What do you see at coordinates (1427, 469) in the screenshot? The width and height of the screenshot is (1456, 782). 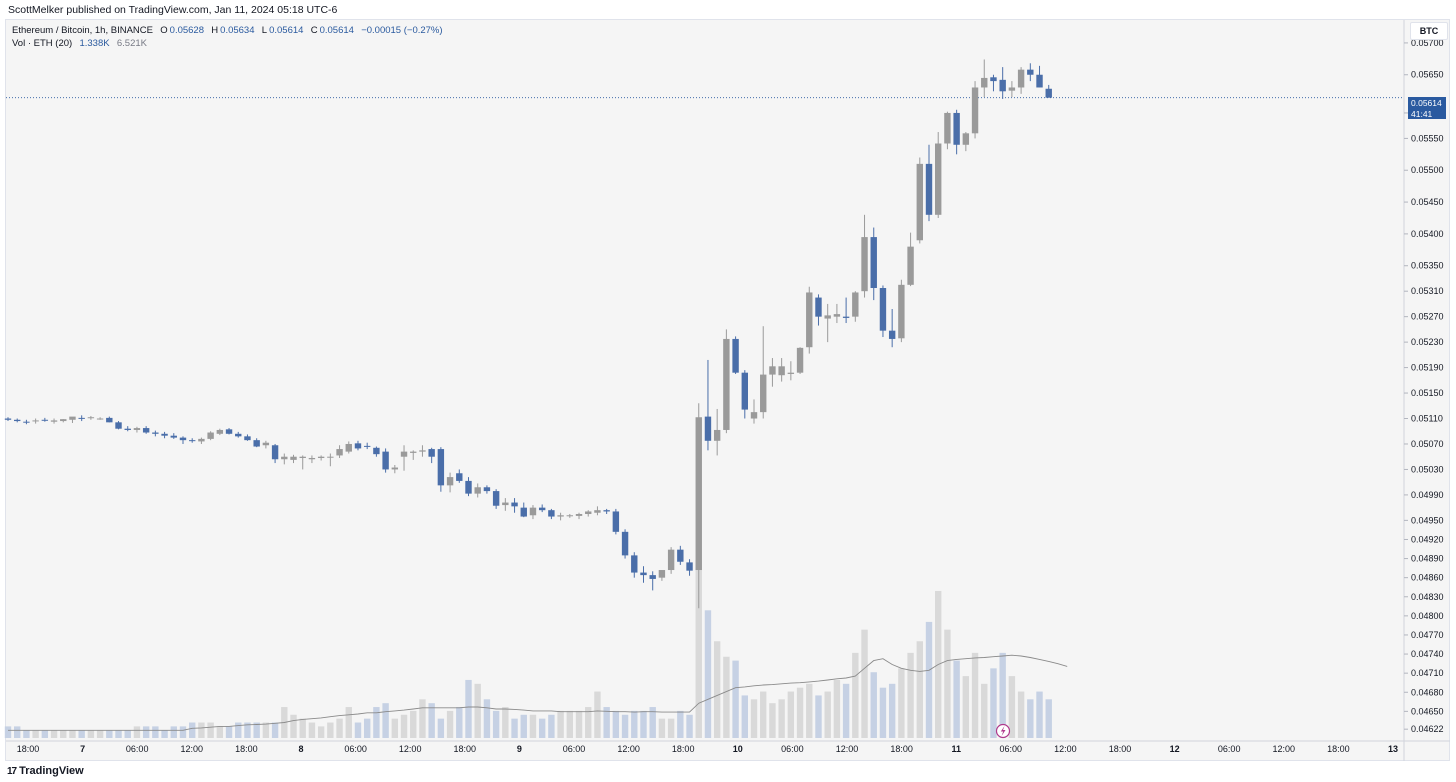 I see `y-tick-label: 0.05030` at bounding box center [1427, 469].